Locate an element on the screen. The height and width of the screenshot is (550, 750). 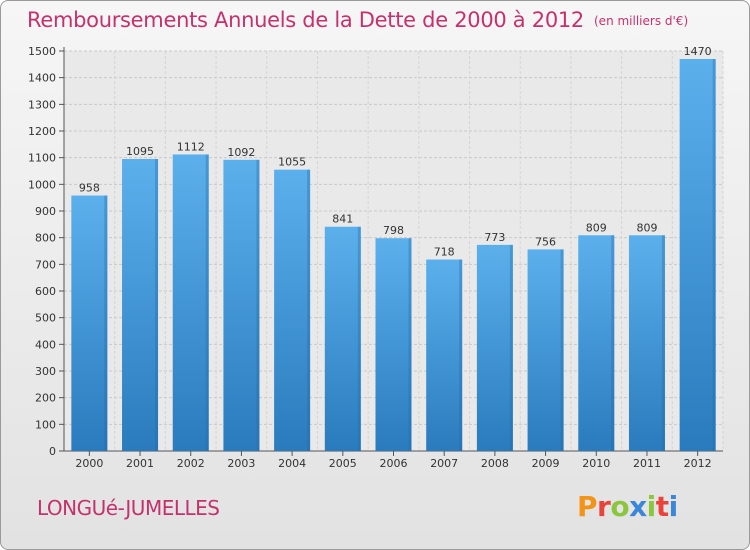
logo-letter: r is located at coordinates (604, 506).